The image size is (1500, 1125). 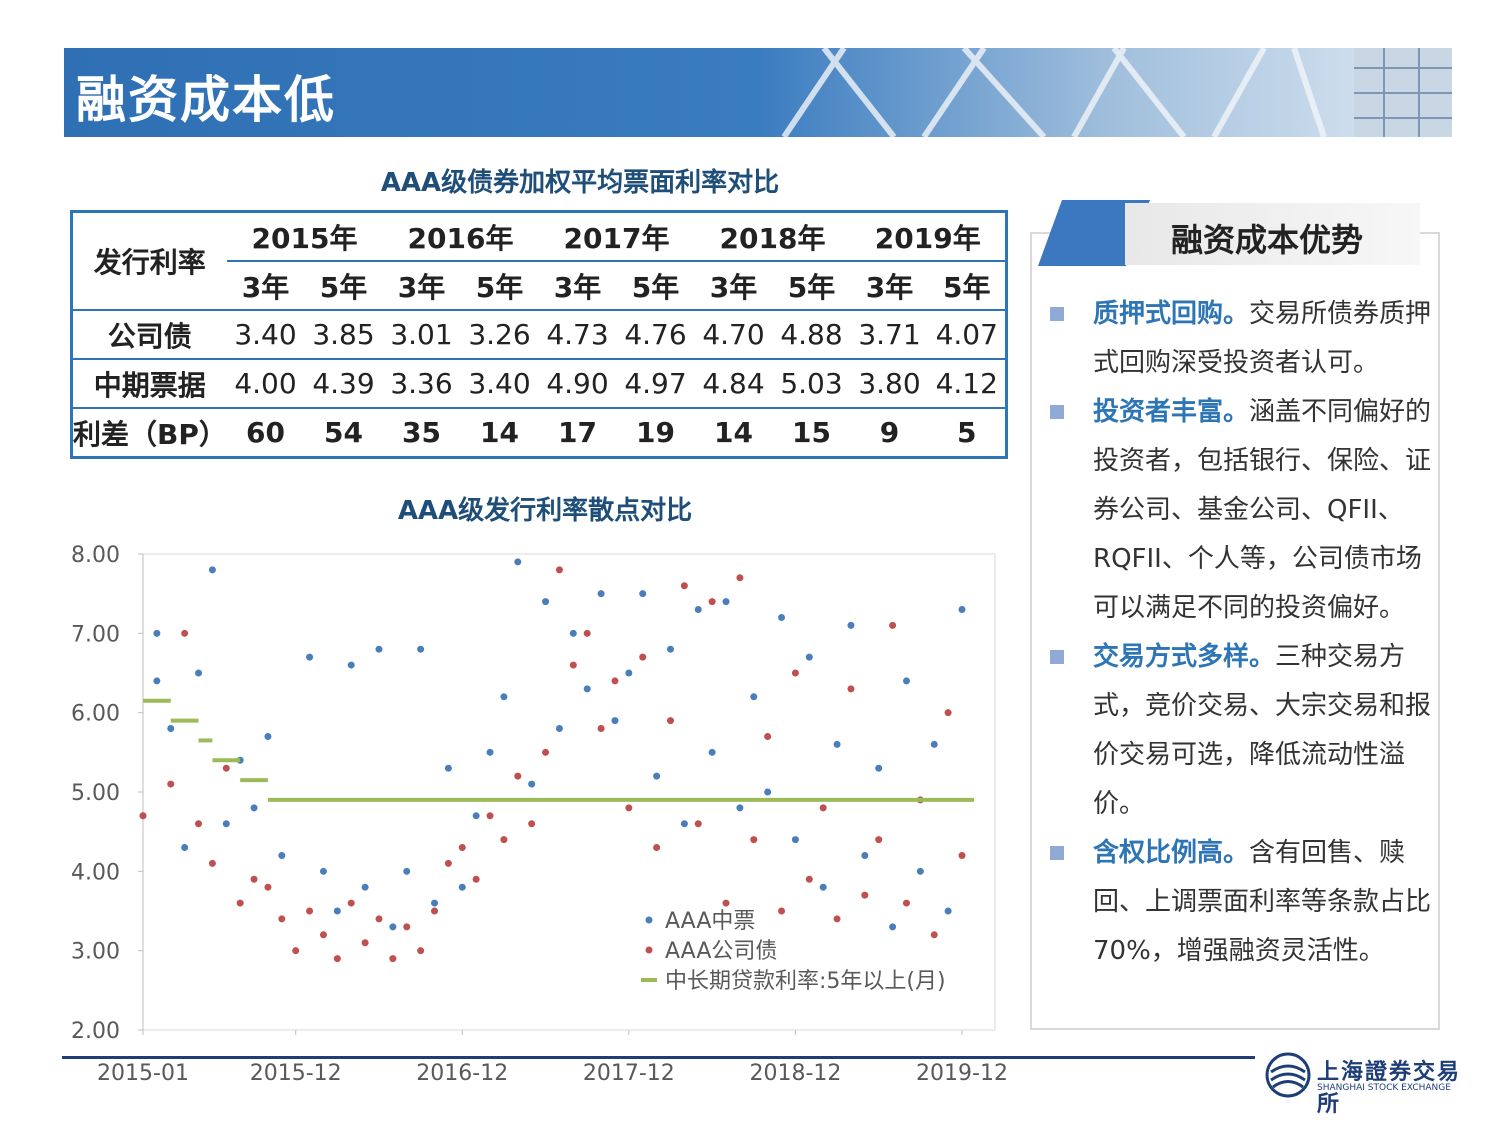 I want to click on panel-tab: 融资成本优势, so click(x=1272, y=234).